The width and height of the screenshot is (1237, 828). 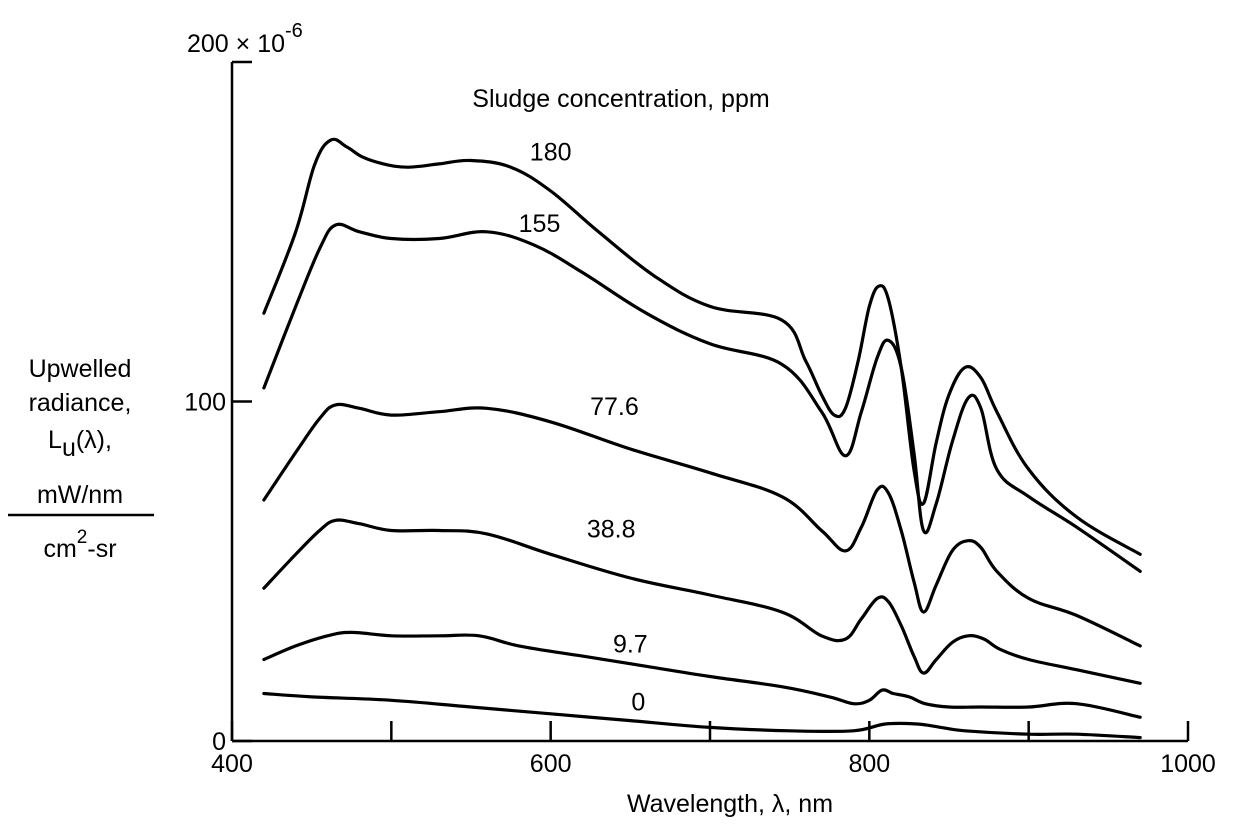 What do you see at coordinates (611, 529) in the screenshot?
I see `series-label-38-8: 38.8` at bounding box center [611, 529].